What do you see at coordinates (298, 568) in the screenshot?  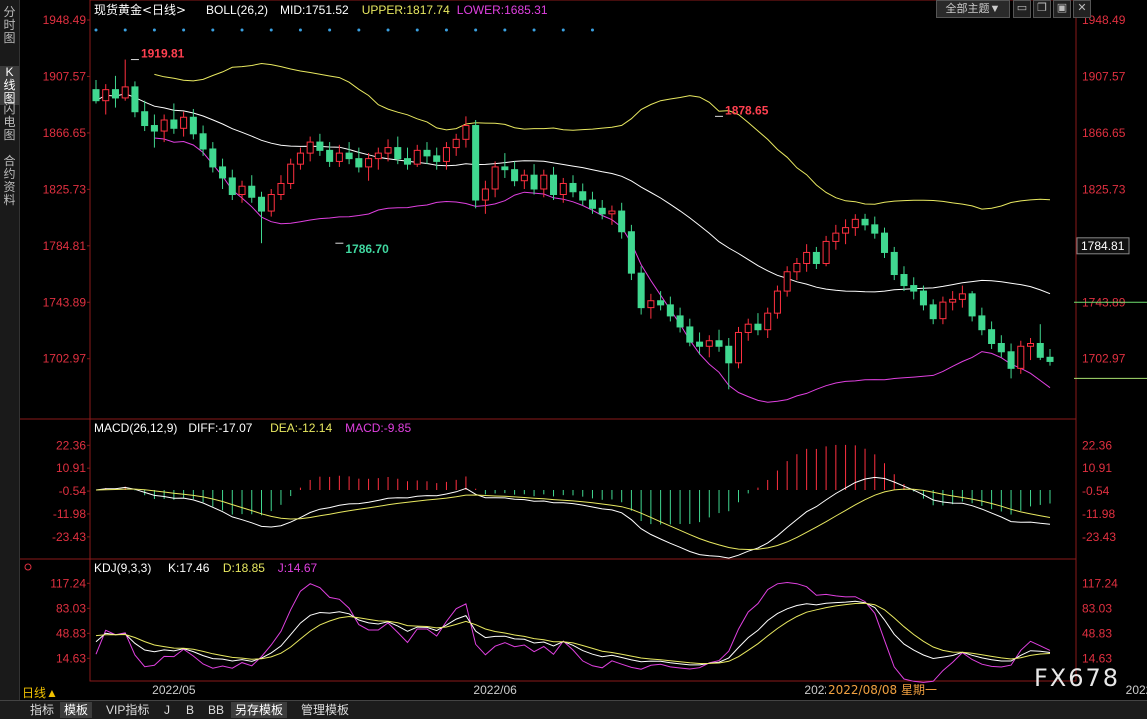 I see `kdj-legend-2: J:14.67` at bounding box center [298, 568].